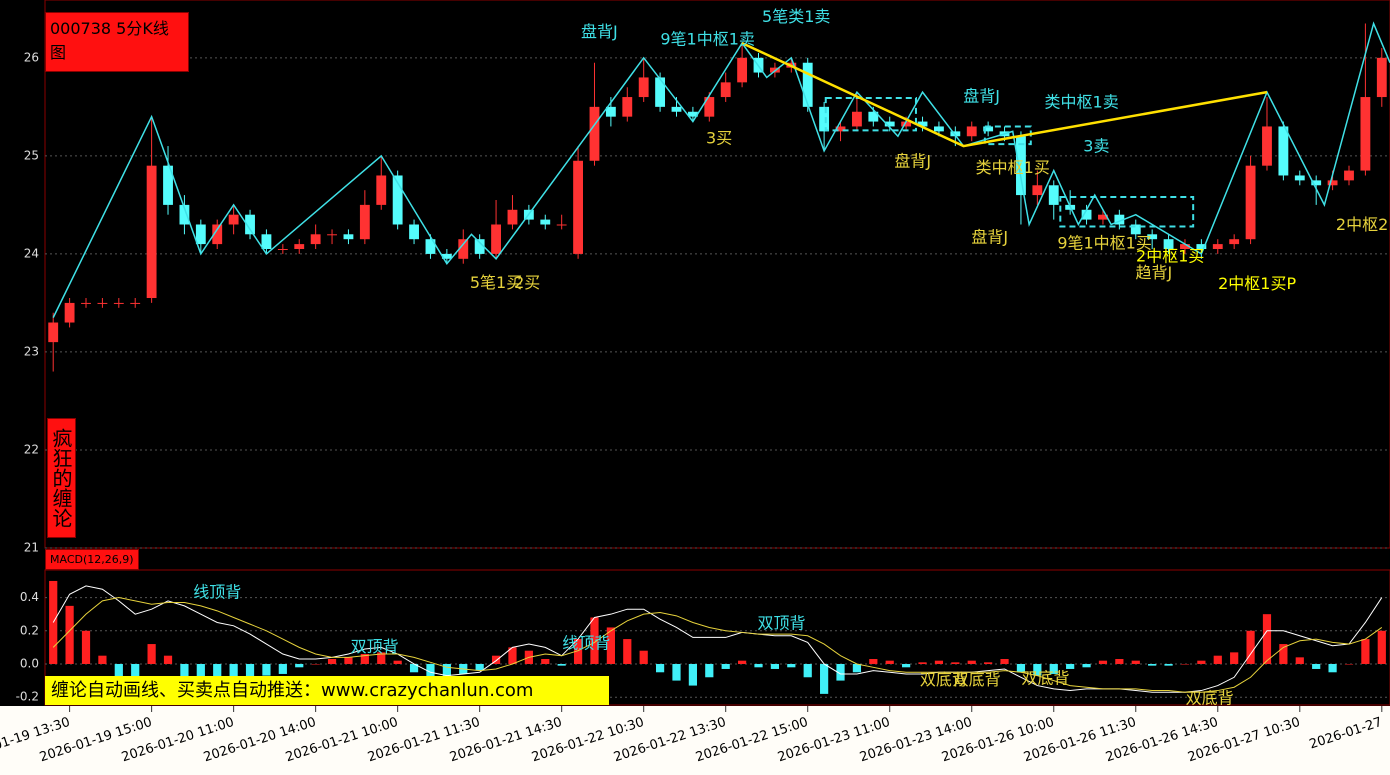  Describe the element at coordinates (707, 39) in the screenshot. I see `annotation: 9笔1中枢1卖` at that location.